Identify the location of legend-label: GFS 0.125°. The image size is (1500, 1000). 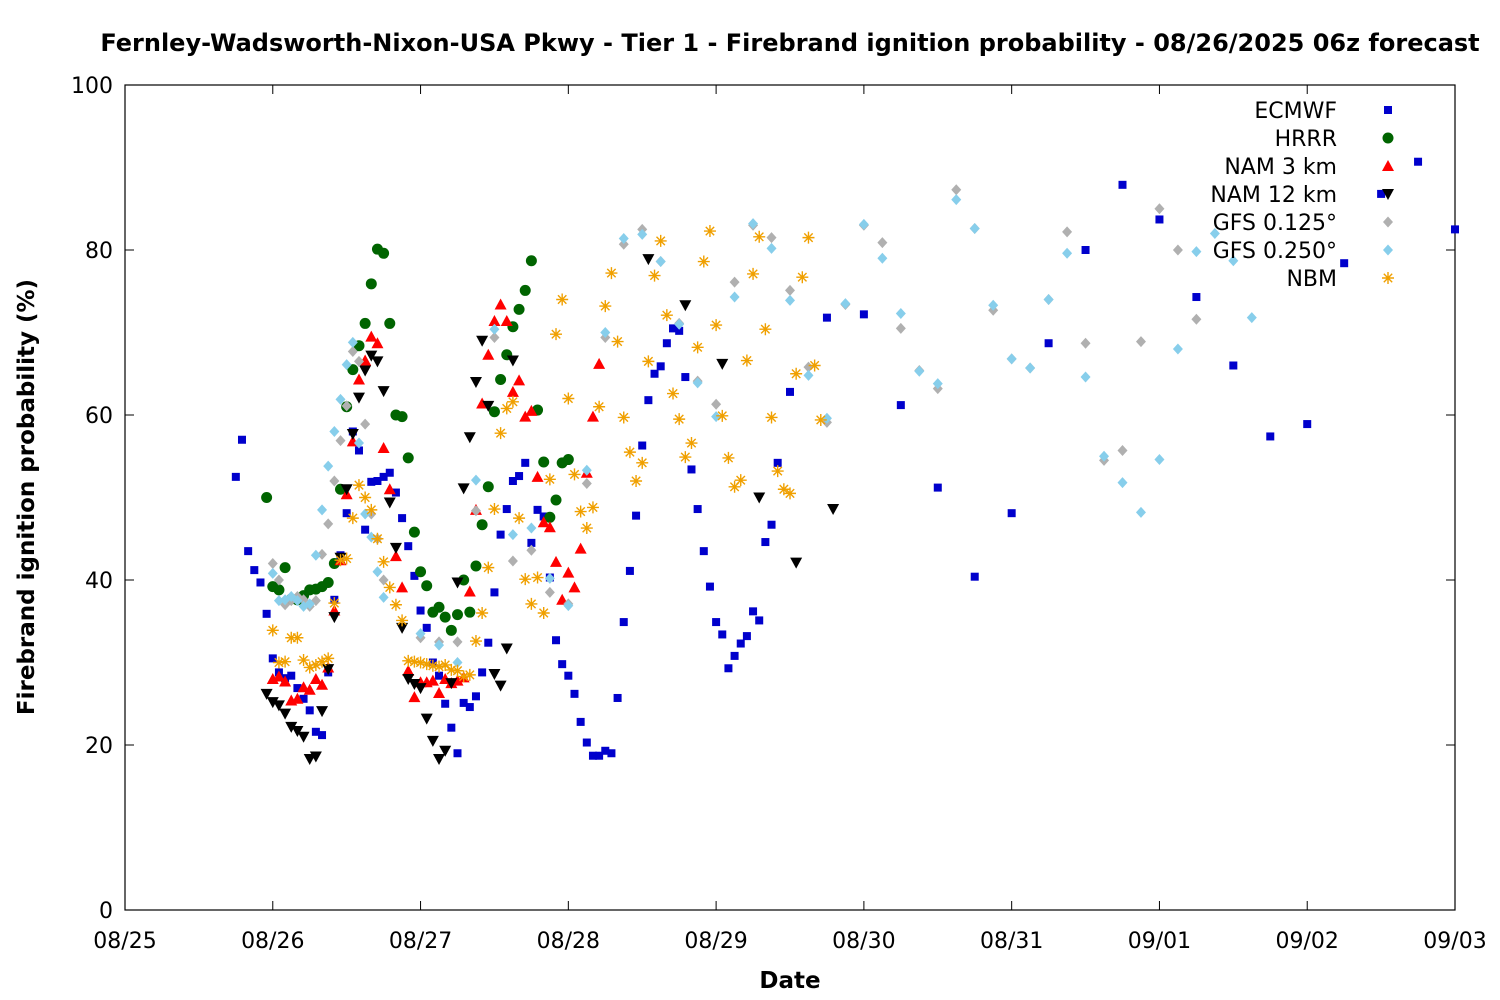
(1275, 223).